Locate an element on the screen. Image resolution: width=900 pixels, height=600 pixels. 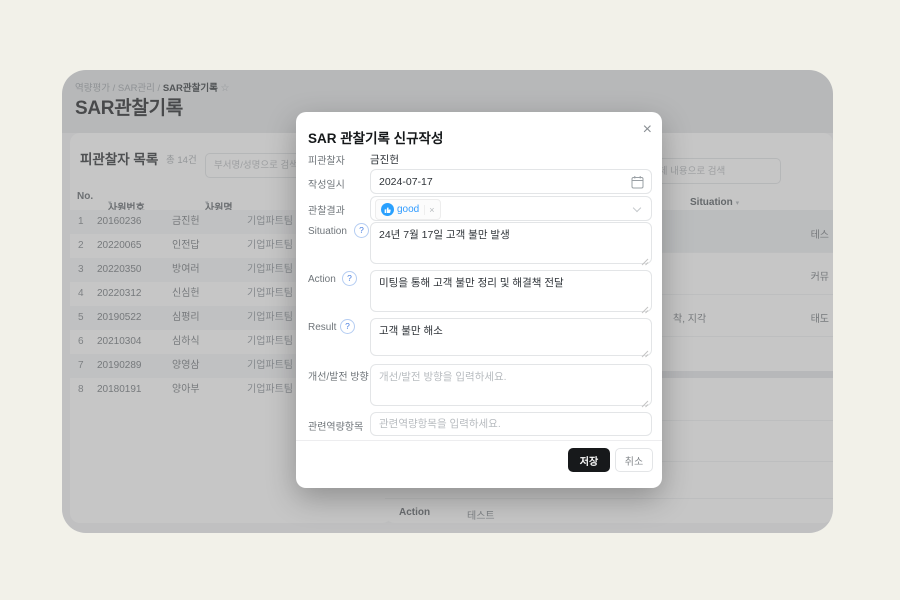
situation-label: Situation is located at coordinates (327, 231).